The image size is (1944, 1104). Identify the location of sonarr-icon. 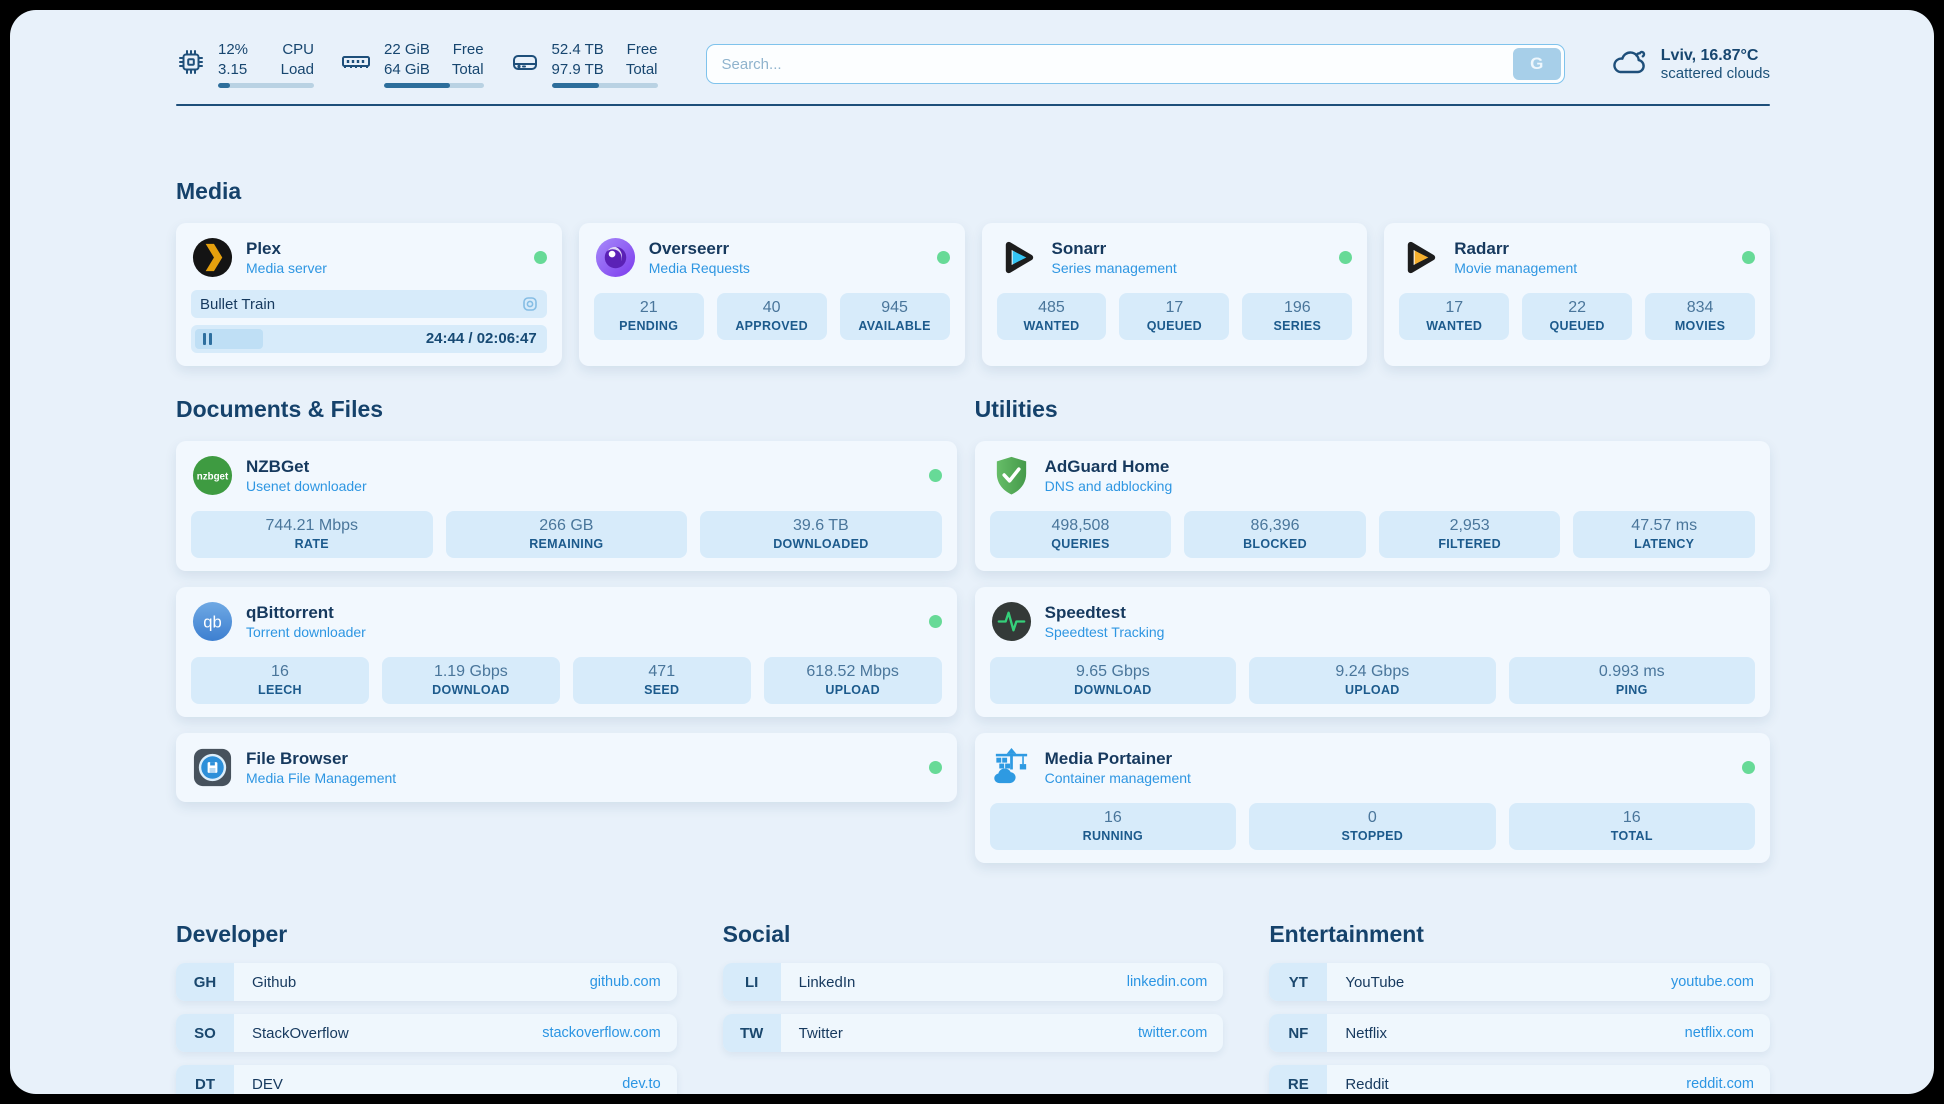
(1018, 257).